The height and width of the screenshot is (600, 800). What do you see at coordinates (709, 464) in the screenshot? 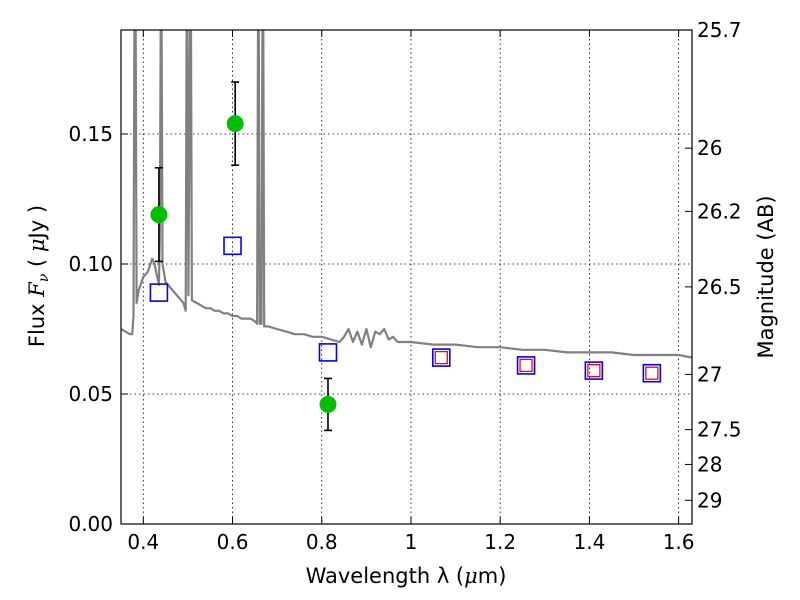
I see `y2-tick-label: 28` at bounding box center [709, 464].